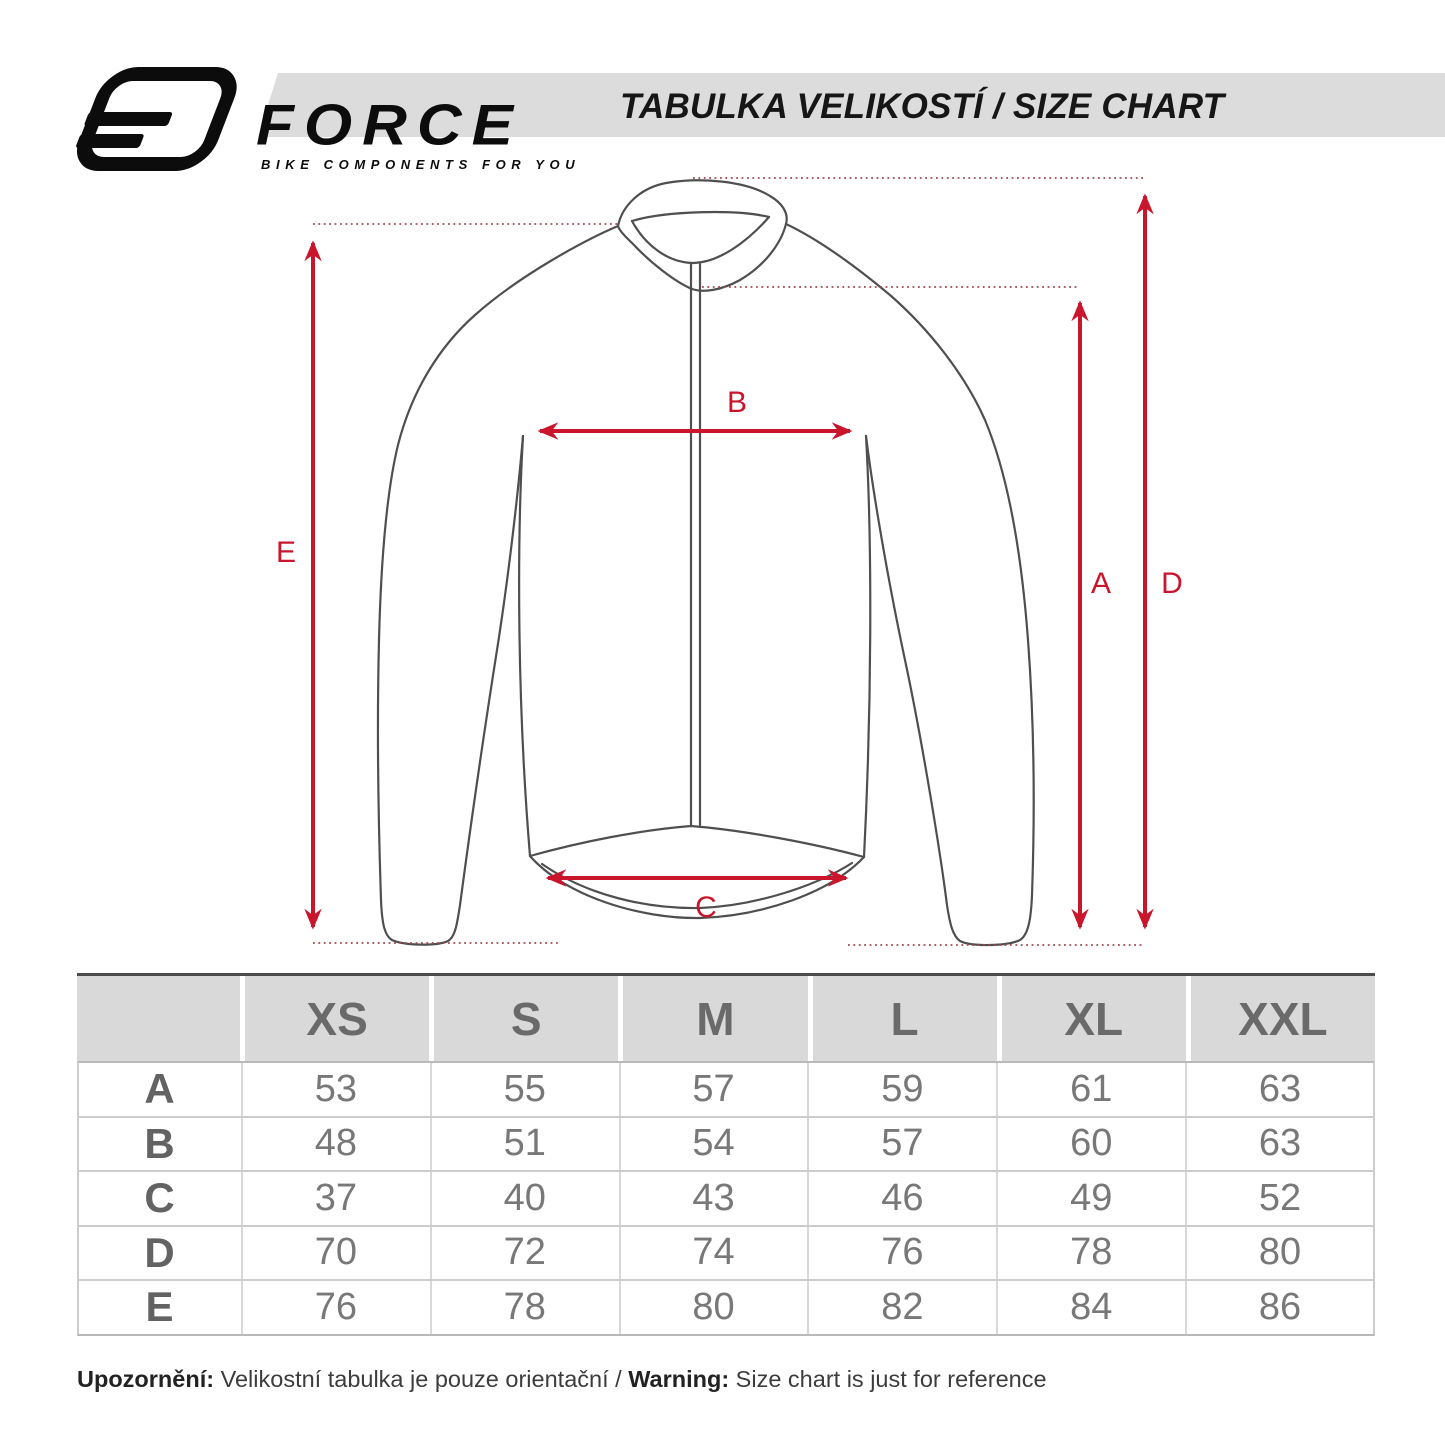  I want to click on row-measure-label: A, so click(159, 1089).